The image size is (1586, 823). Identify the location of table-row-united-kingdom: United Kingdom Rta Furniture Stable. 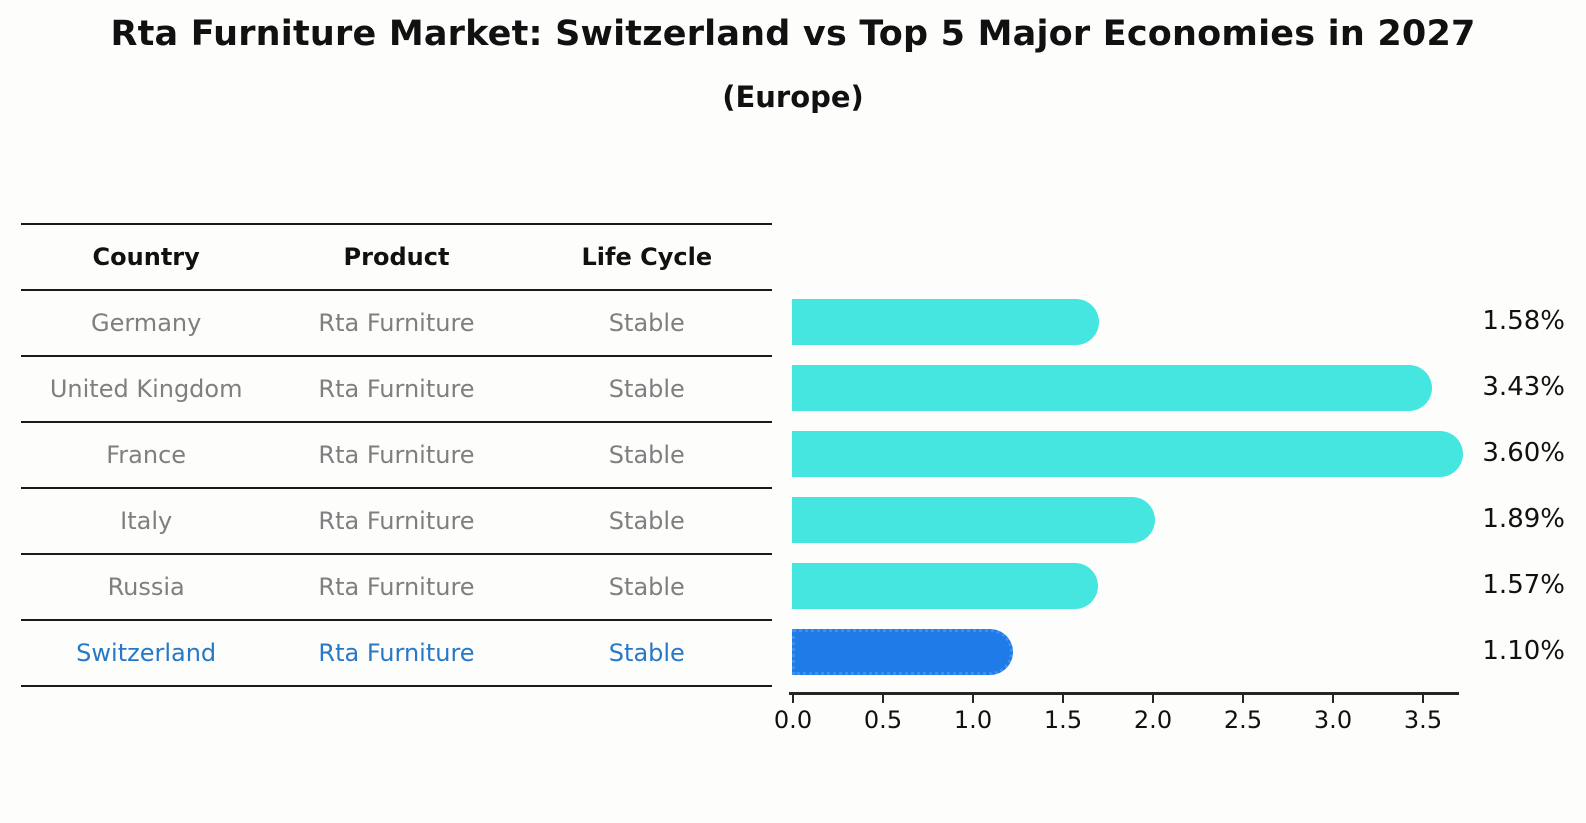
(396, 390).